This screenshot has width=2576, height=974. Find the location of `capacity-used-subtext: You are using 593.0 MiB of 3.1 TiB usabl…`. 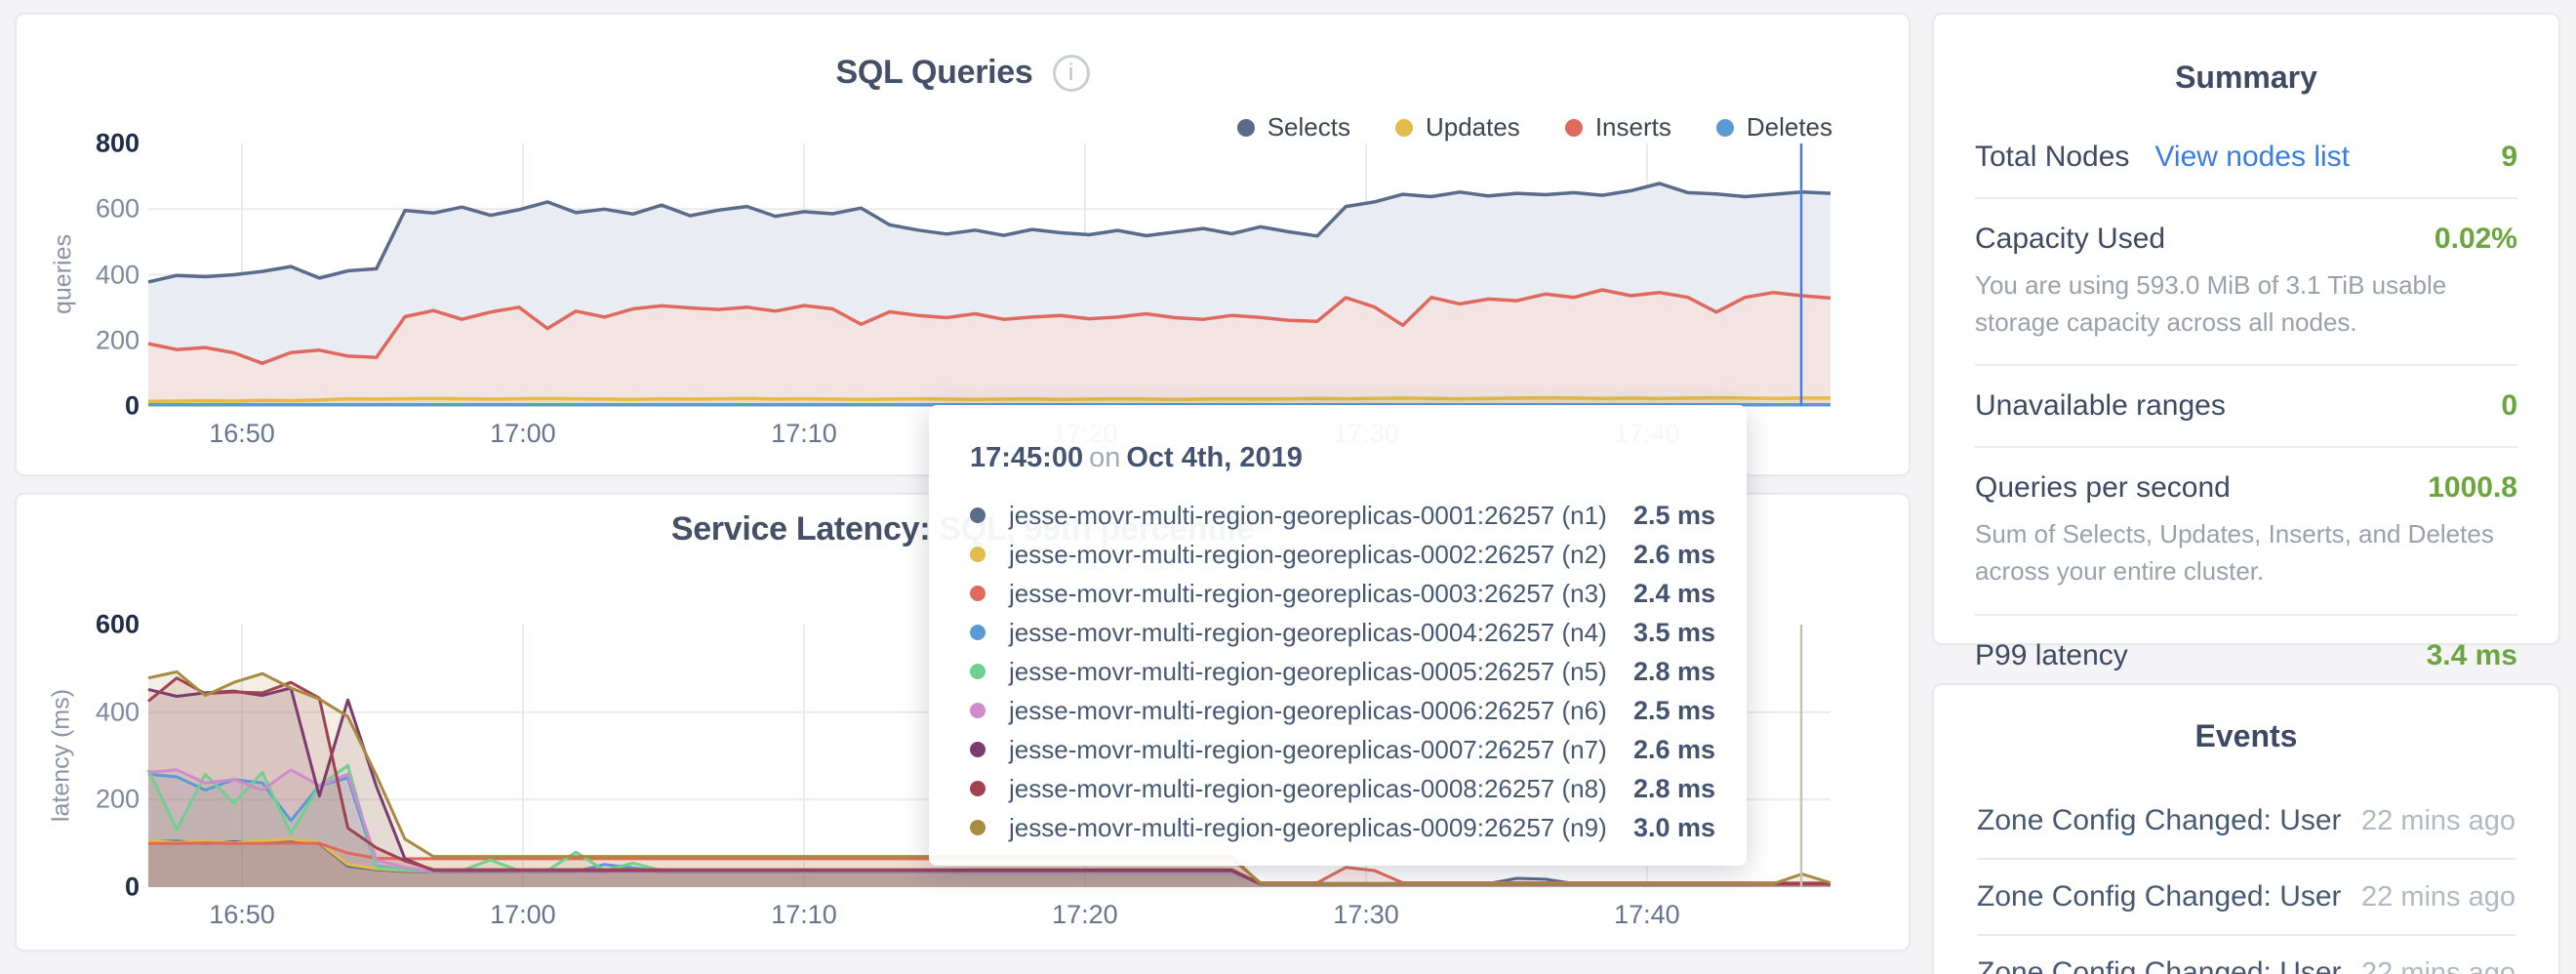

capacity-used-subtext: You are using 593.0 MiB of 3.1 TiB usabl… is located at coordinates (2211, 303).